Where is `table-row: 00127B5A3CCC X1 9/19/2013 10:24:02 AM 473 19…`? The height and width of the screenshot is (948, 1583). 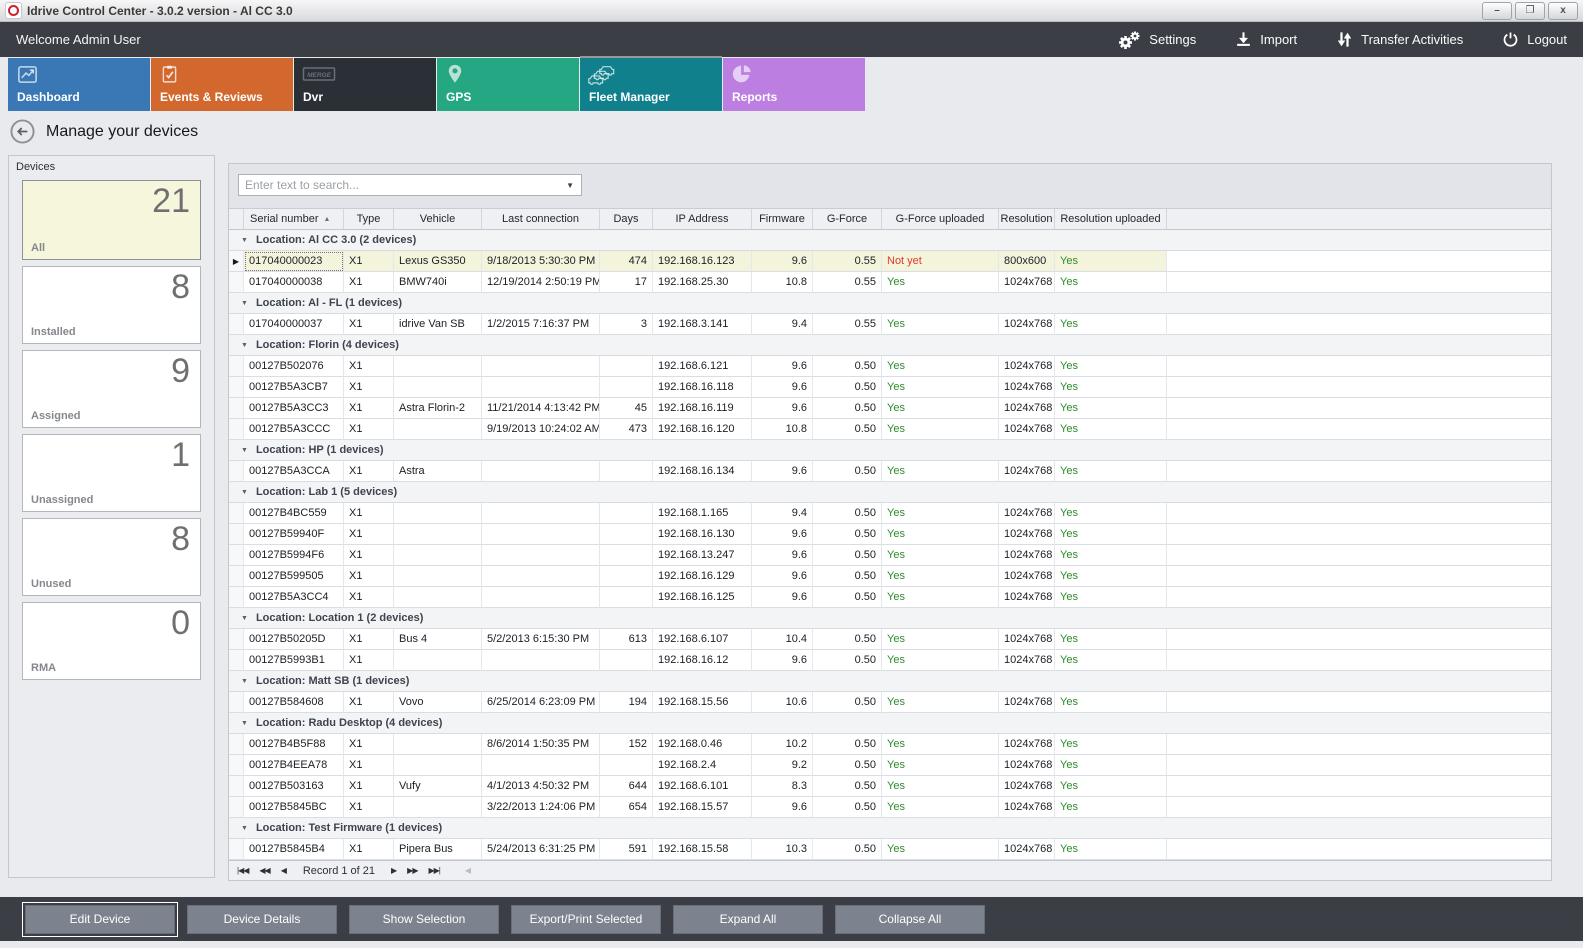 table-row: 00127B5A3CCC X1 9/19/2013 10:24:02 AM 473 19… is located at coordinates (890, 429).